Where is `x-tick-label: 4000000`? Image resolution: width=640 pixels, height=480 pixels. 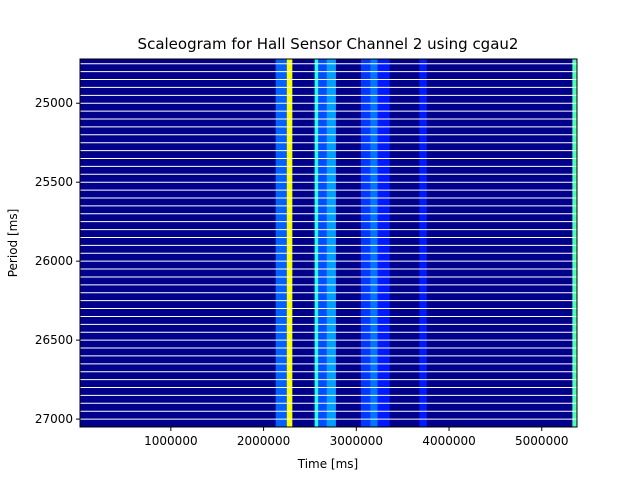
x-tick-label: 4000000 is located at coordinates (448, 441).